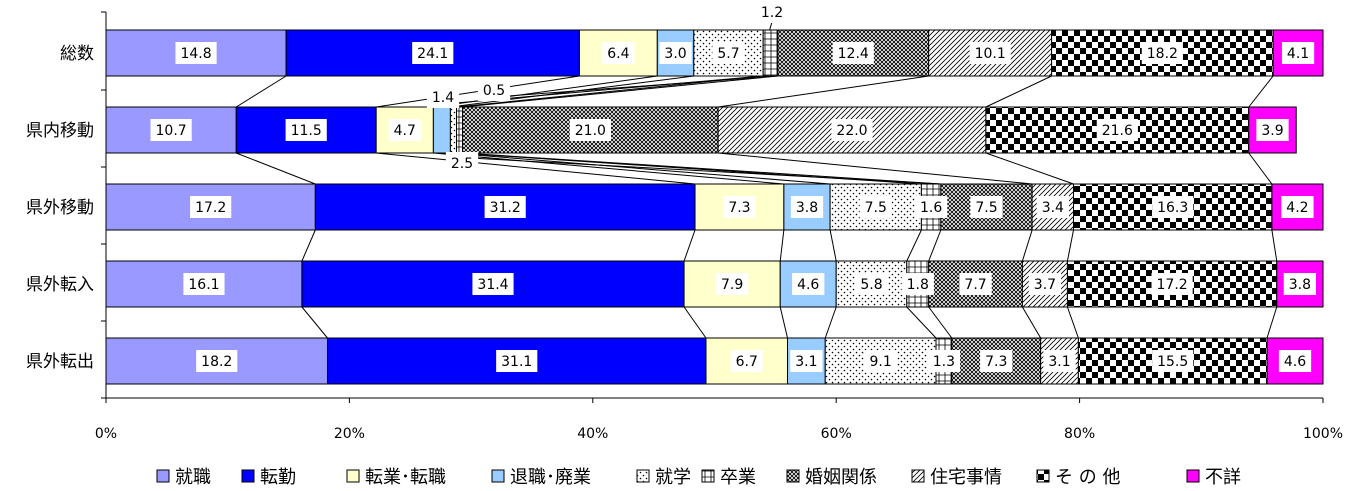 The height and width of the screenshot is (491, 1348). I want to click on x-tick-label: 40%, so click(592, 434).